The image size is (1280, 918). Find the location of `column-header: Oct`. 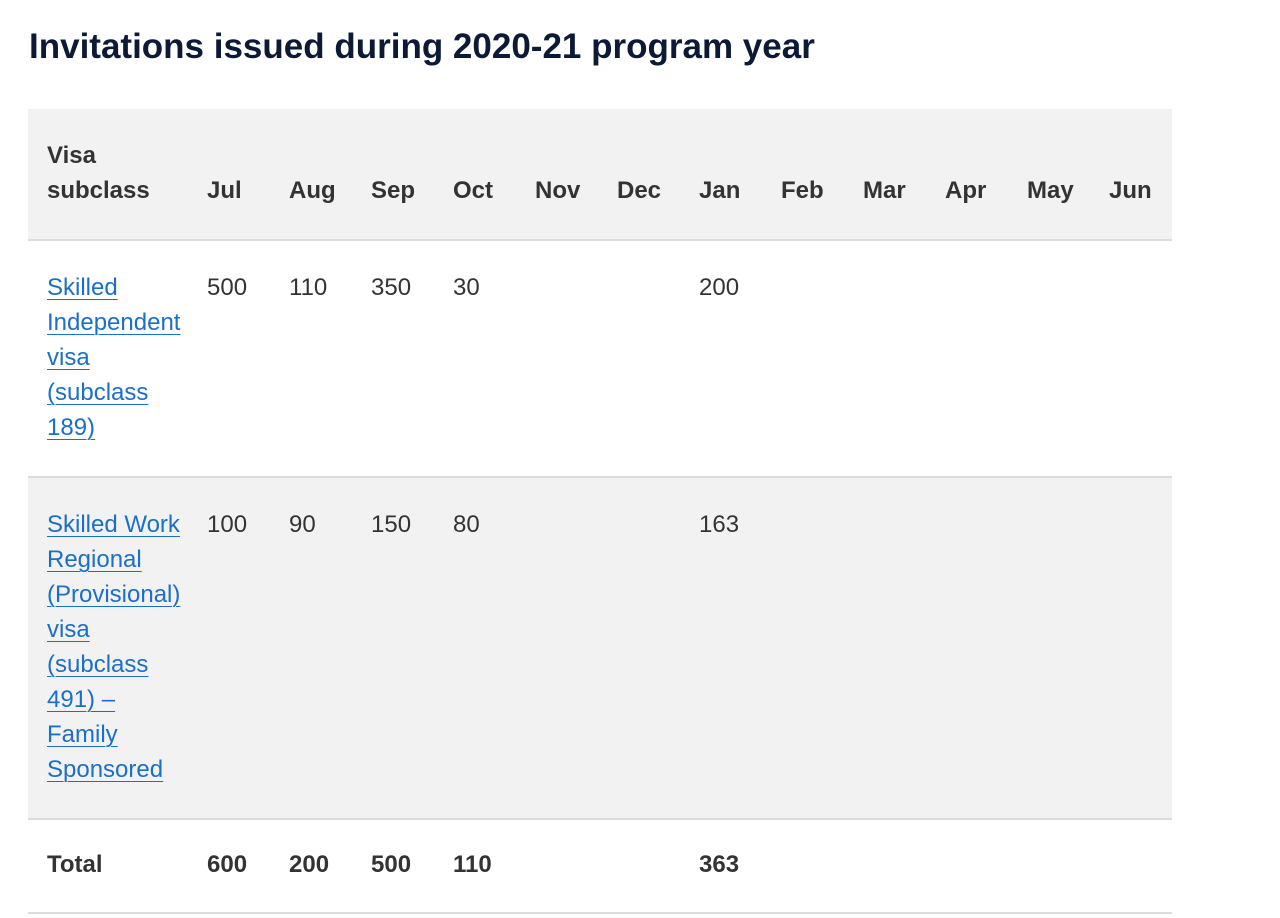

column-header: Oct is located at coordinates (494, 175).